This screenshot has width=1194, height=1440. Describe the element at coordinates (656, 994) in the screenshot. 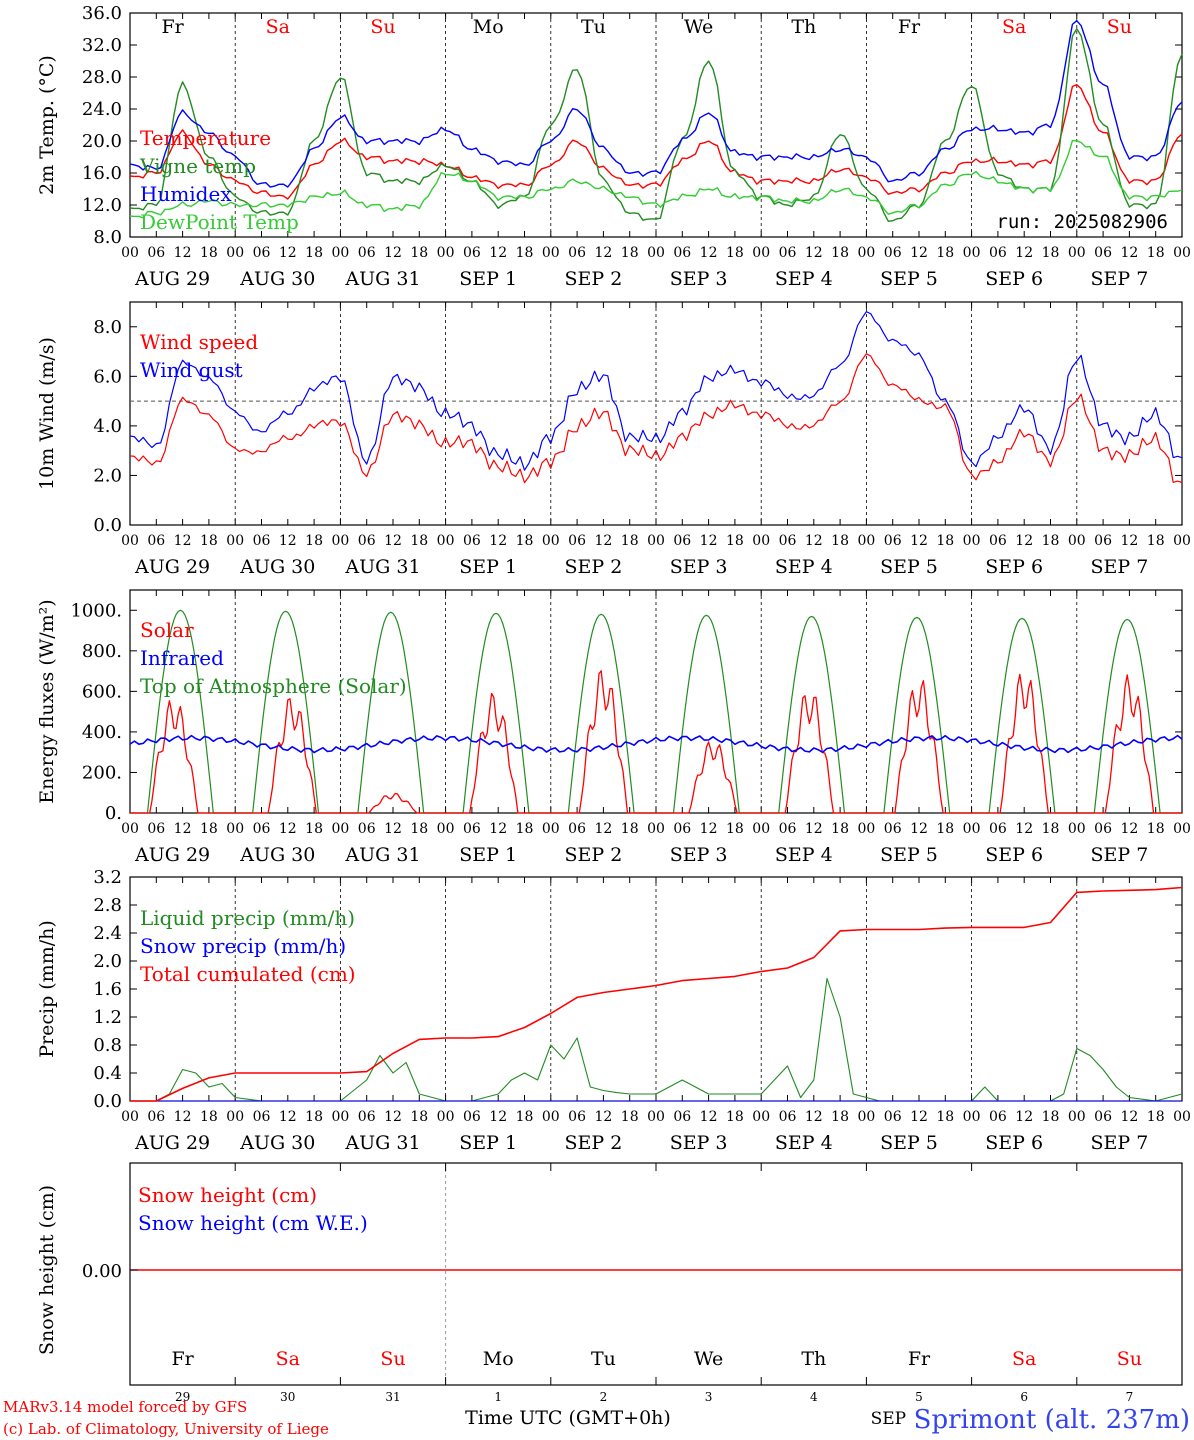

I see `series-total` at that location.